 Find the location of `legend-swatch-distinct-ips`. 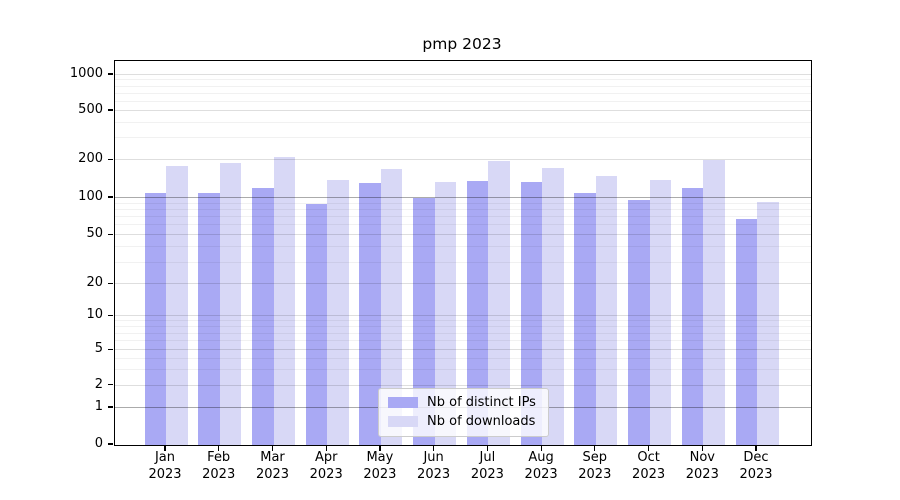

legend-swatch-distinct-ips is located at coordinates (403, 402).